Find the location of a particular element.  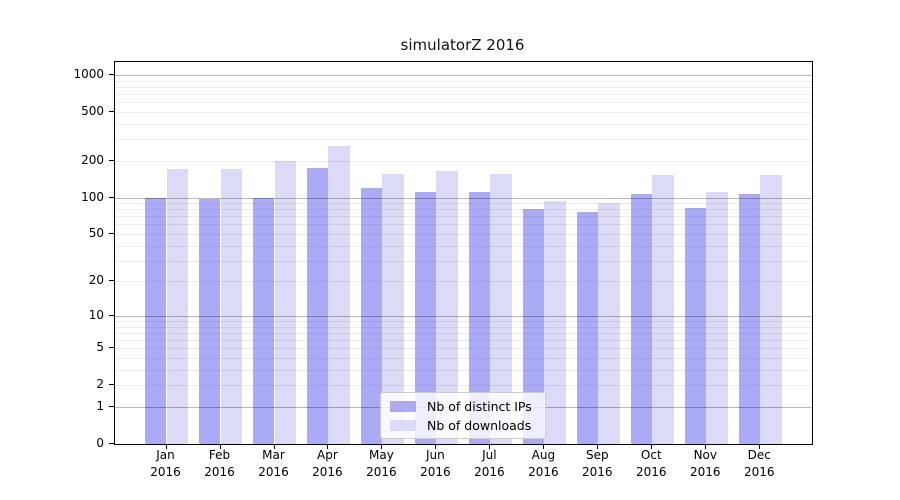

y-tick-label: 2 is located at coordinates (100, 384).